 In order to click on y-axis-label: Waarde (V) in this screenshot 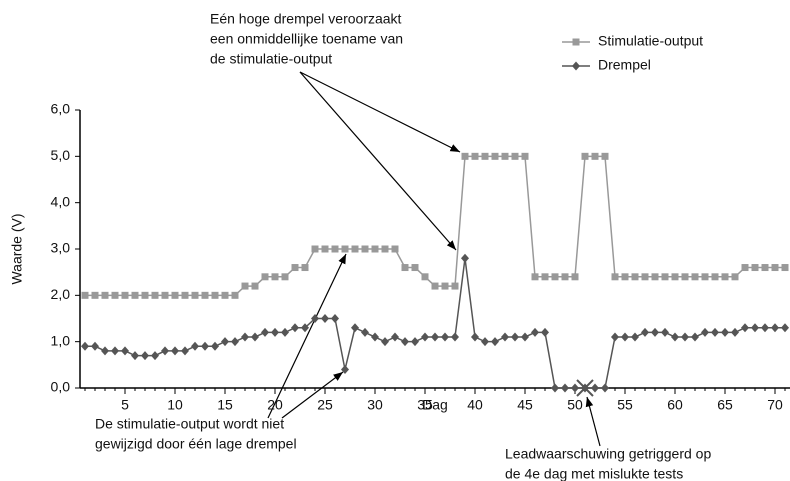, I will do `click(17, 248)`.